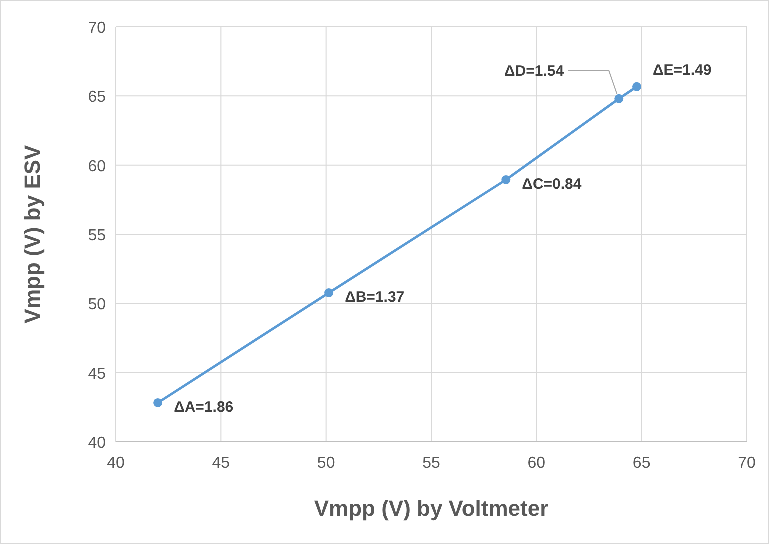 The image size is (769, 544). Describe the element at coordinates (97, 167) in the screenshot. I see `y-tick-label: 60` at that location.